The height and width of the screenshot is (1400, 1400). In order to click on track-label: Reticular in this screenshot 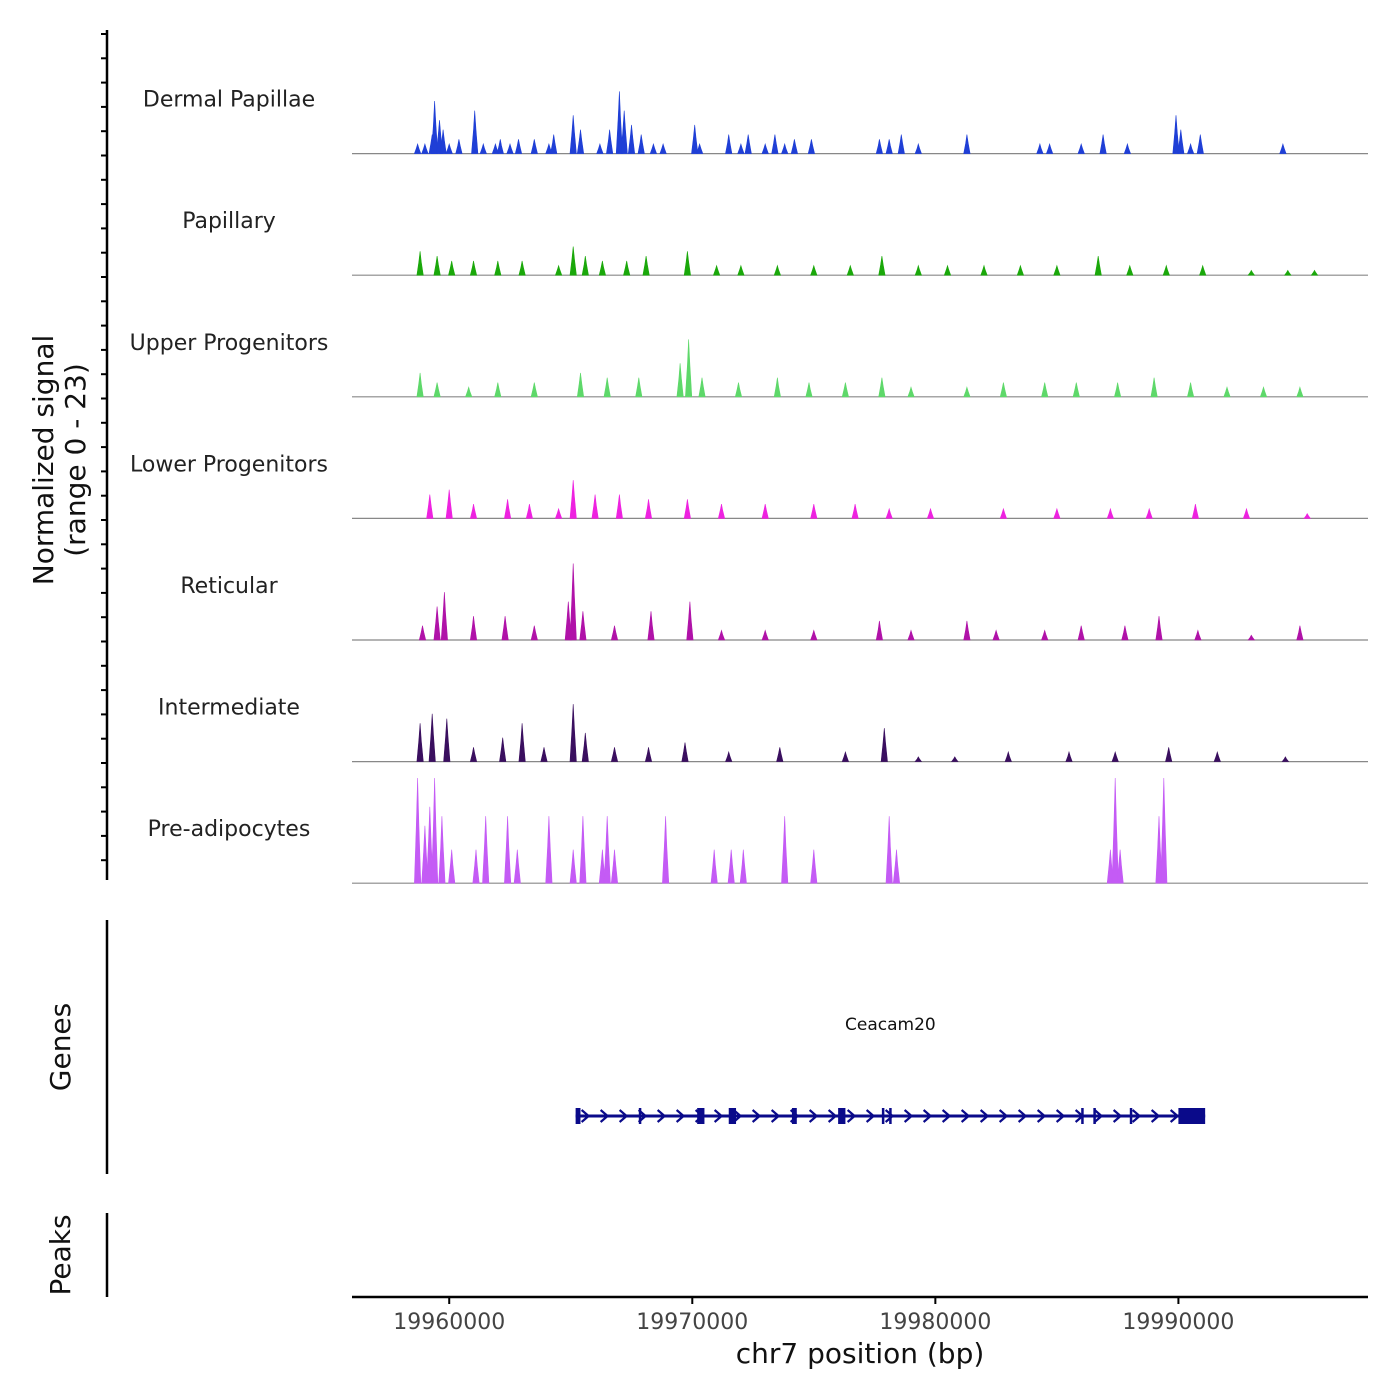, I will do `click(229, 586)`.